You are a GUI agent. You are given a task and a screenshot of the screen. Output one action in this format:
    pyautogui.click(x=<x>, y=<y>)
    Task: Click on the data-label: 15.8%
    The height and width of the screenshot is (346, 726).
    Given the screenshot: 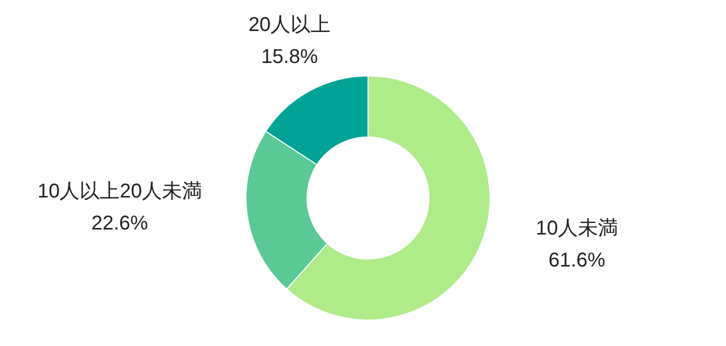 What is the action you would take?
    pyautogui.click(x=289, y=57)
    